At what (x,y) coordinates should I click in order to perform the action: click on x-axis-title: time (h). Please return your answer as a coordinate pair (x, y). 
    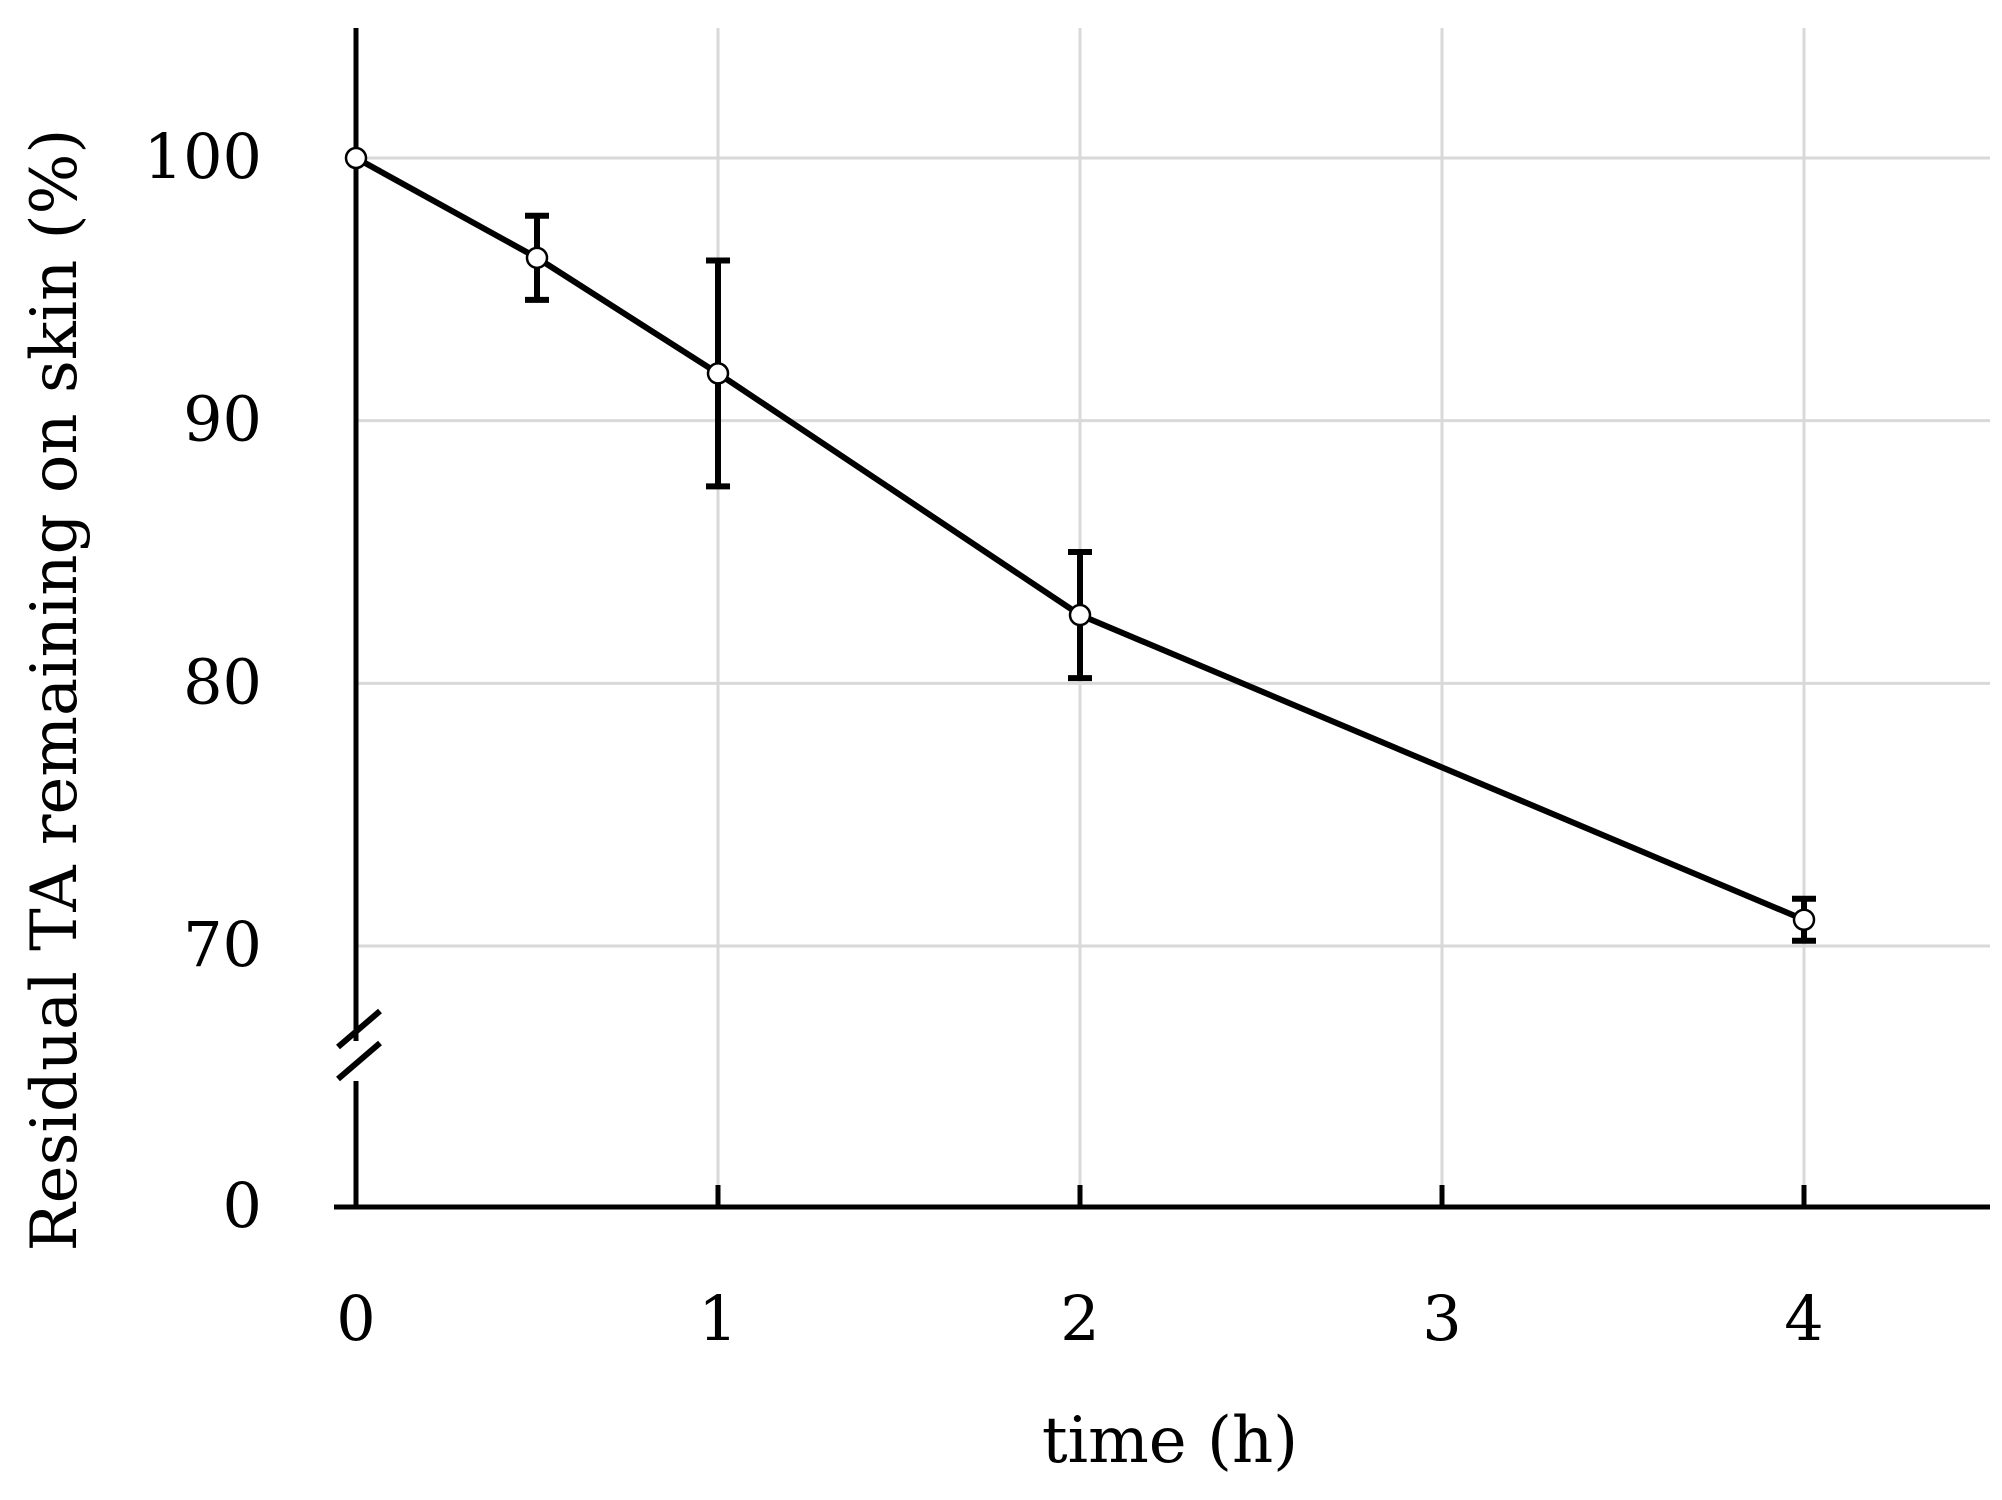
    Looking at the image, I should click on (1170, 1441).